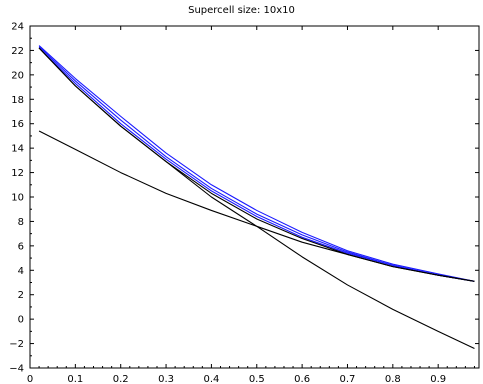 The width and height of the screenshot is (483, 384). What do you see at coordinates (211, 379) in the screenshot?
I see `x-tick-label: 0.4` at bounding box center [211, 379].